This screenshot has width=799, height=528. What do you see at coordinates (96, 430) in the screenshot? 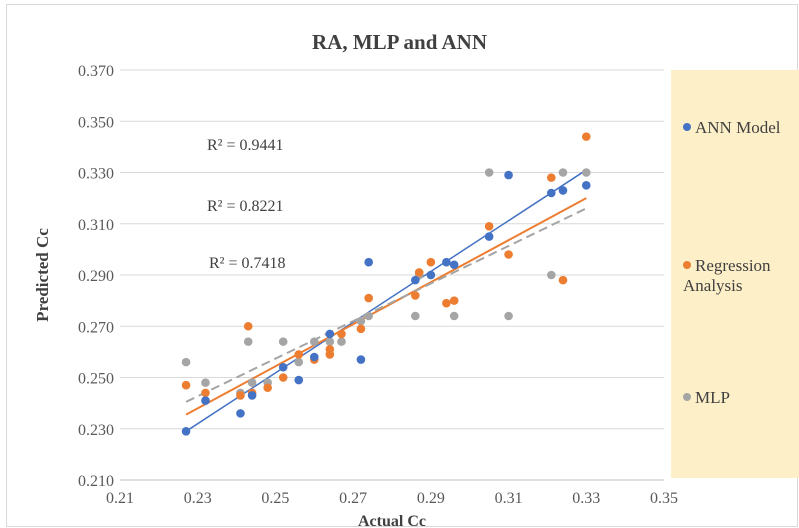
I see `y-tick-label: 0.230` at bounding box center [96, 430].